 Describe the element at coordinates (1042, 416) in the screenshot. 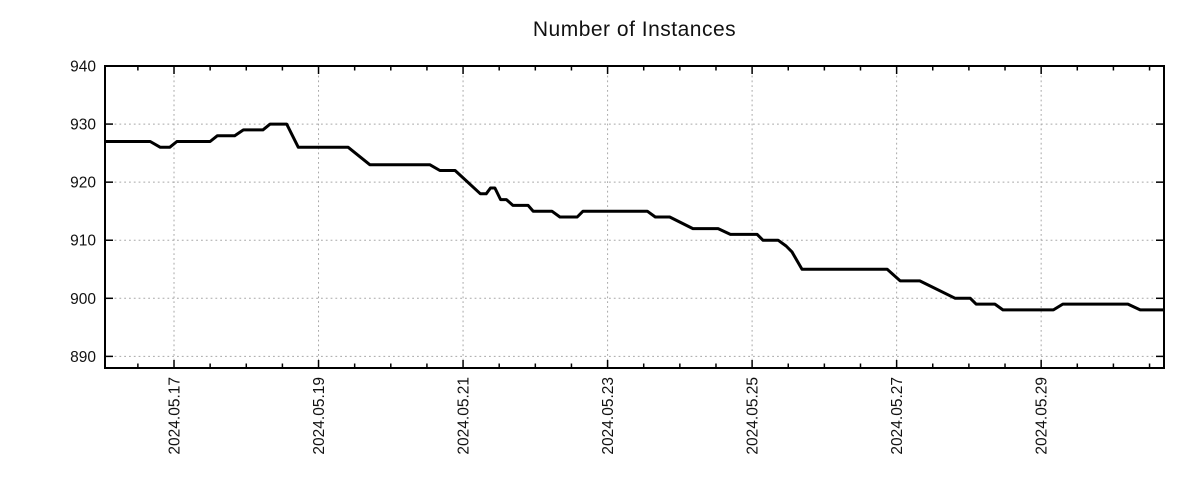

I see `x-tick-label: 2024.05.29` at that location.